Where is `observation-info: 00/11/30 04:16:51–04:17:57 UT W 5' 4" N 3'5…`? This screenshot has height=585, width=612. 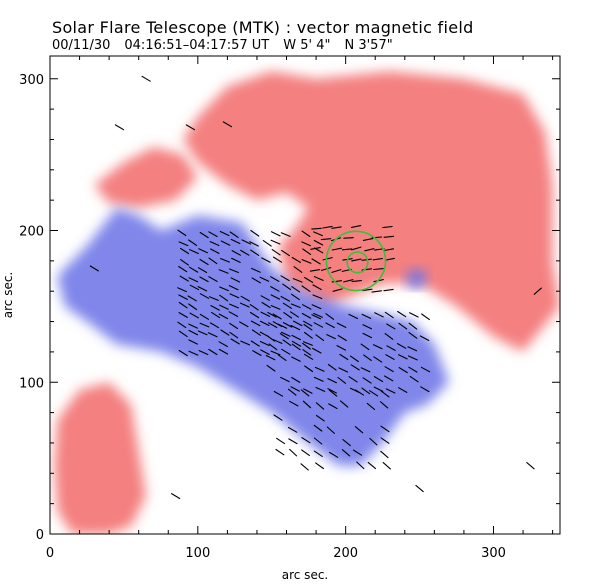 observation-info: 00/11/30 04:16:51–04:17:57 UT W 5' 4" N 3'5… is located at coordinates (229, 45).